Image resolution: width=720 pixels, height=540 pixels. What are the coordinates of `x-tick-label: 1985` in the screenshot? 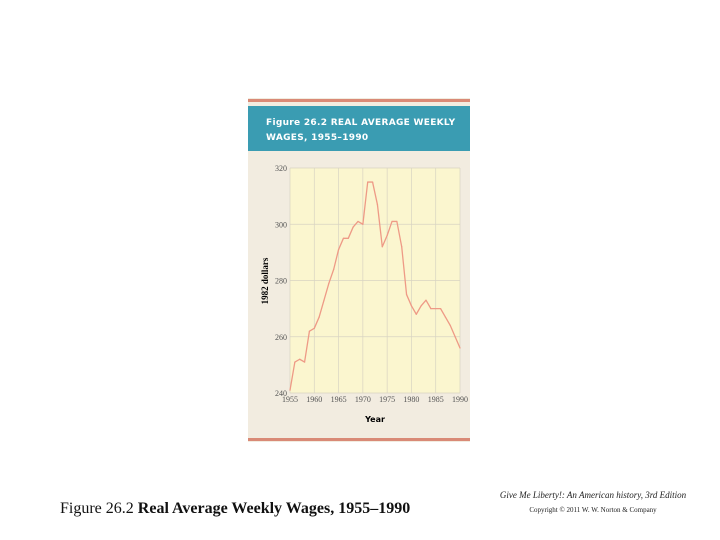 It's located at (436, 399).